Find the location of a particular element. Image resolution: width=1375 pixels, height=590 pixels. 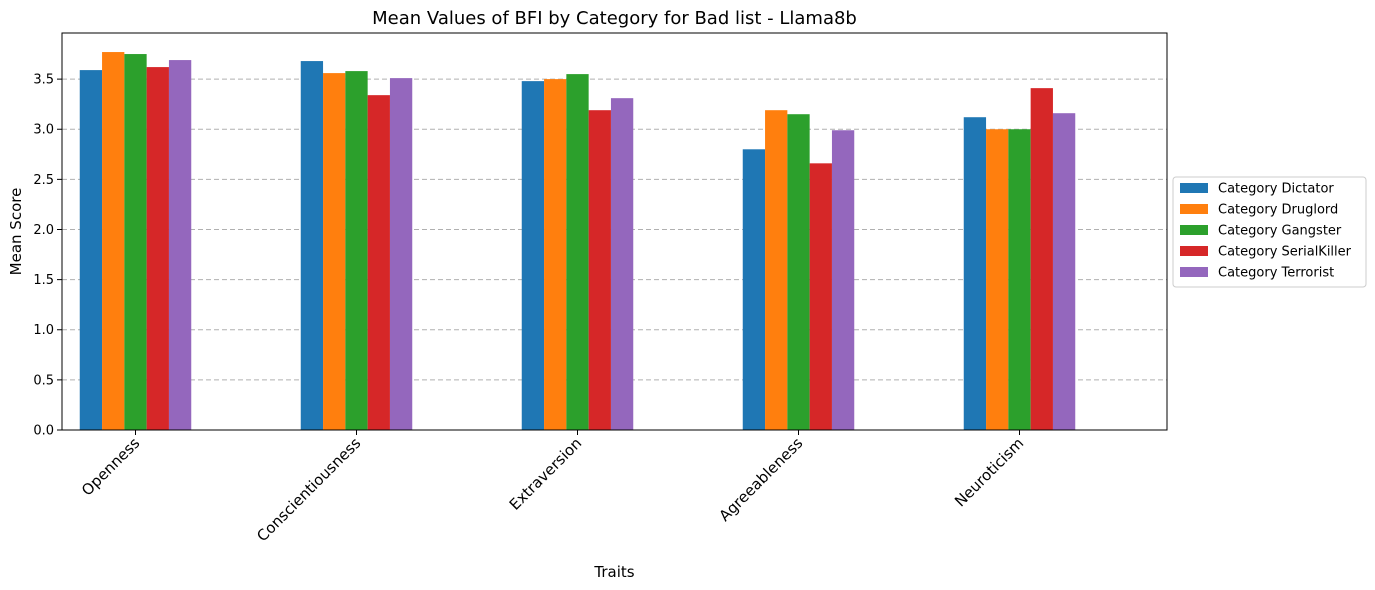

y-axis: 0.0 0.5 1.0 1.5 2.0 2.5 3.0 3.5 is located at coordinates (47, 256).